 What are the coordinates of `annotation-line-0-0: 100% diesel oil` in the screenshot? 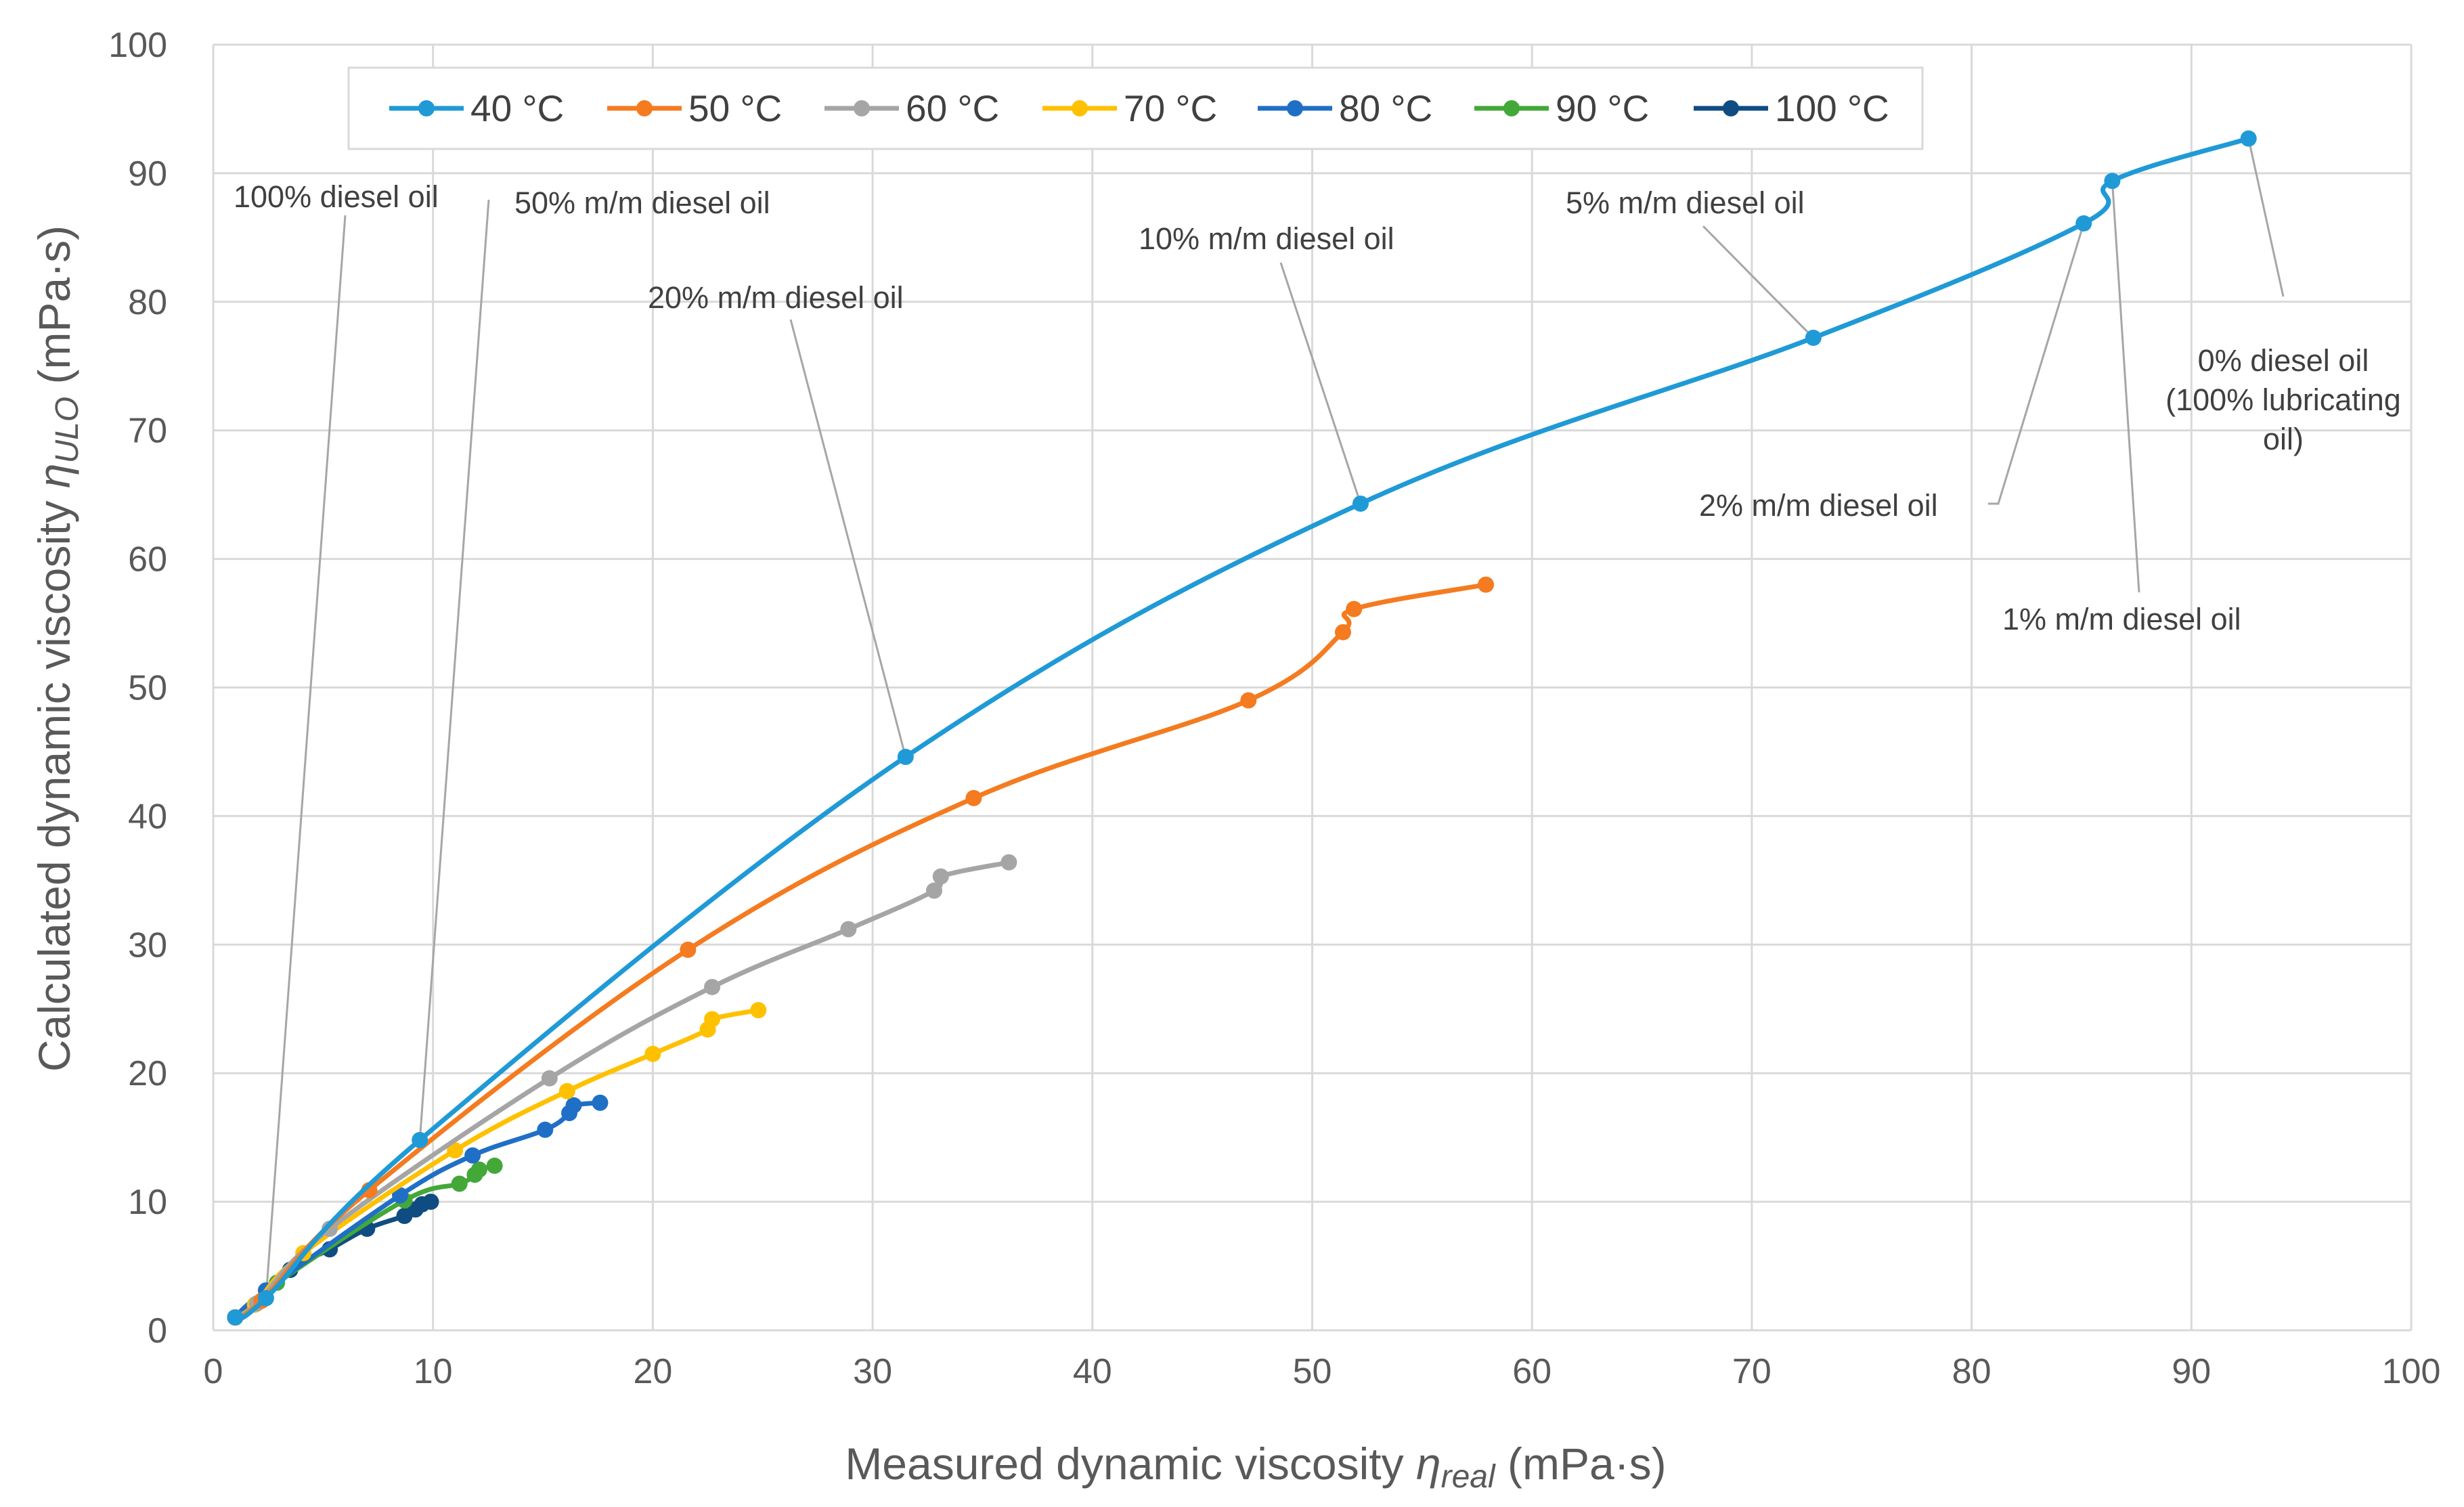 It's located at (337, 196).